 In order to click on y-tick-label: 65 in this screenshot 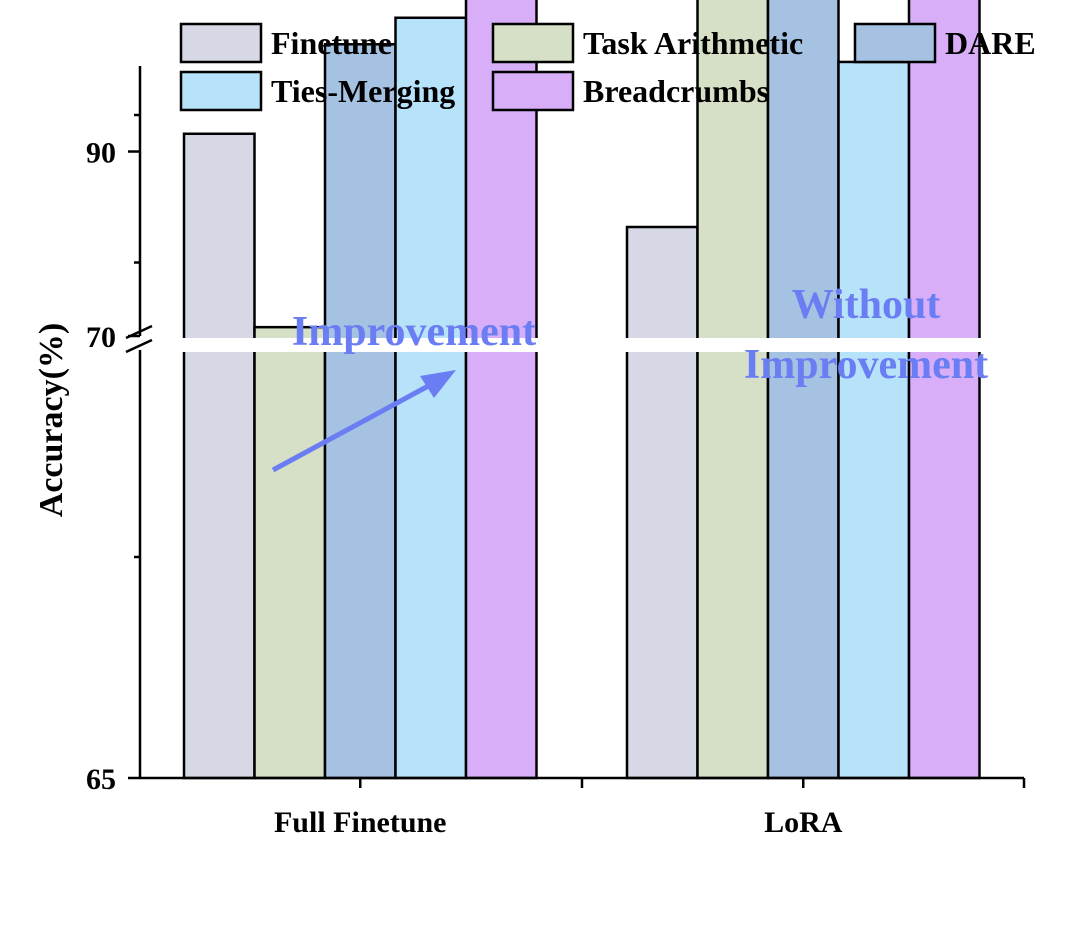, I will do `click(101, 779)`.